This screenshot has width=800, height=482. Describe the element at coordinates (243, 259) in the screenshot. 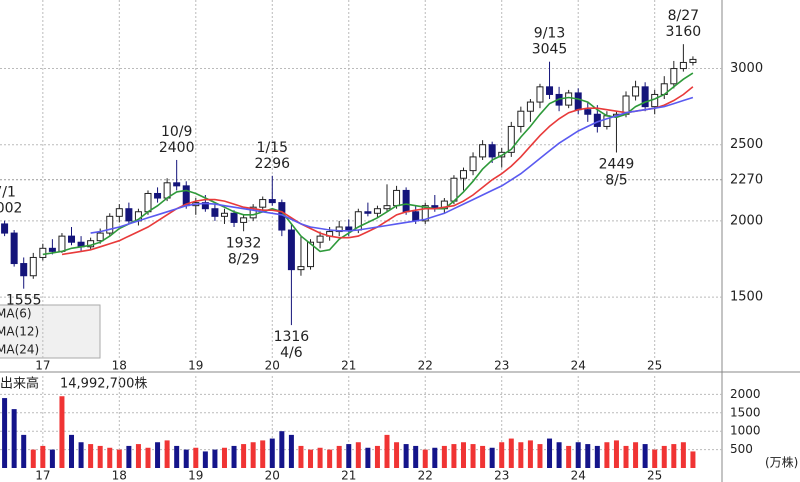

I see `annotation: 8/29` at that location.